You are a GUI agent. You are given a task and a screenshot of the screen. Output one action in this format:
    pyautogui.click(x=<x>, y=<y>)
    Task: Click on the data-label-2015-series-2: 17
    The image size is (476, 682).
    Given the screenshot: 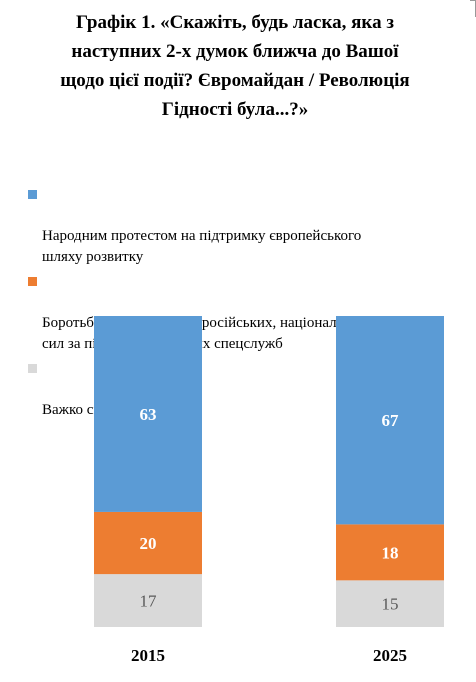 What is the action you would take?
    pyautogui.click(x=149, y=601)
    